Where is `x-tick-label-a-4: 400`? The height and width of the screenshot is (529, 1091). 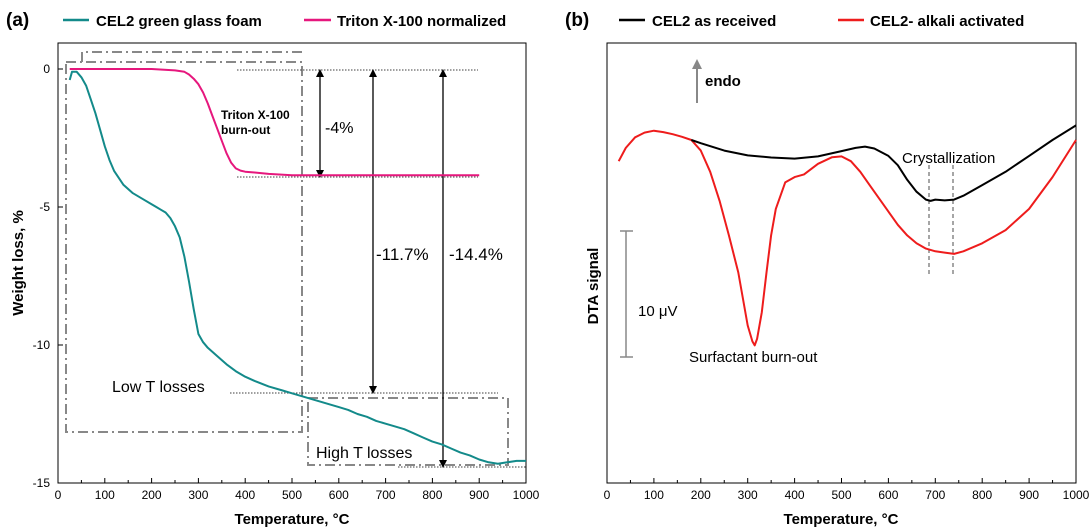
x-tick-label-a-4: 400 is located at coordinates (245, 495).